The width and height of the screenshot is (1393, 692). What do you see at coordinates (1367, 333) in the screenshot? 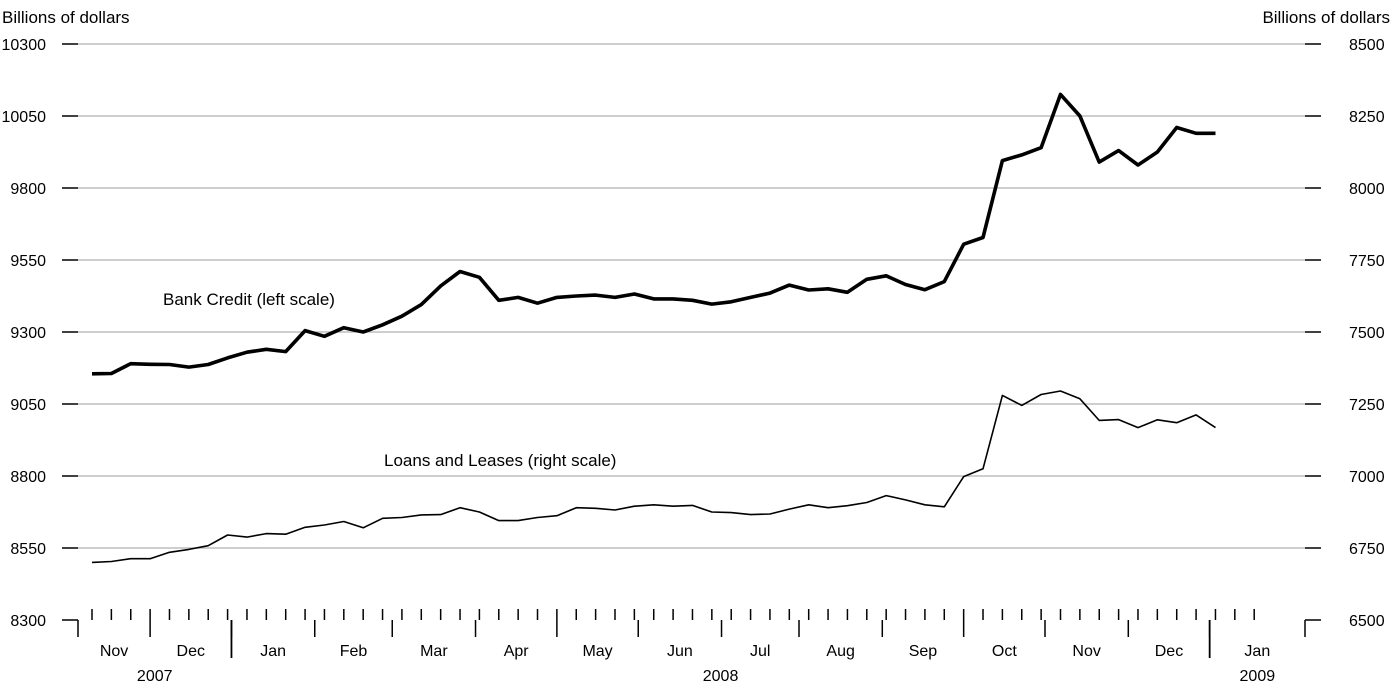
I see `right-axis-tick-label: 7500` at bounding box center [1367, 333].